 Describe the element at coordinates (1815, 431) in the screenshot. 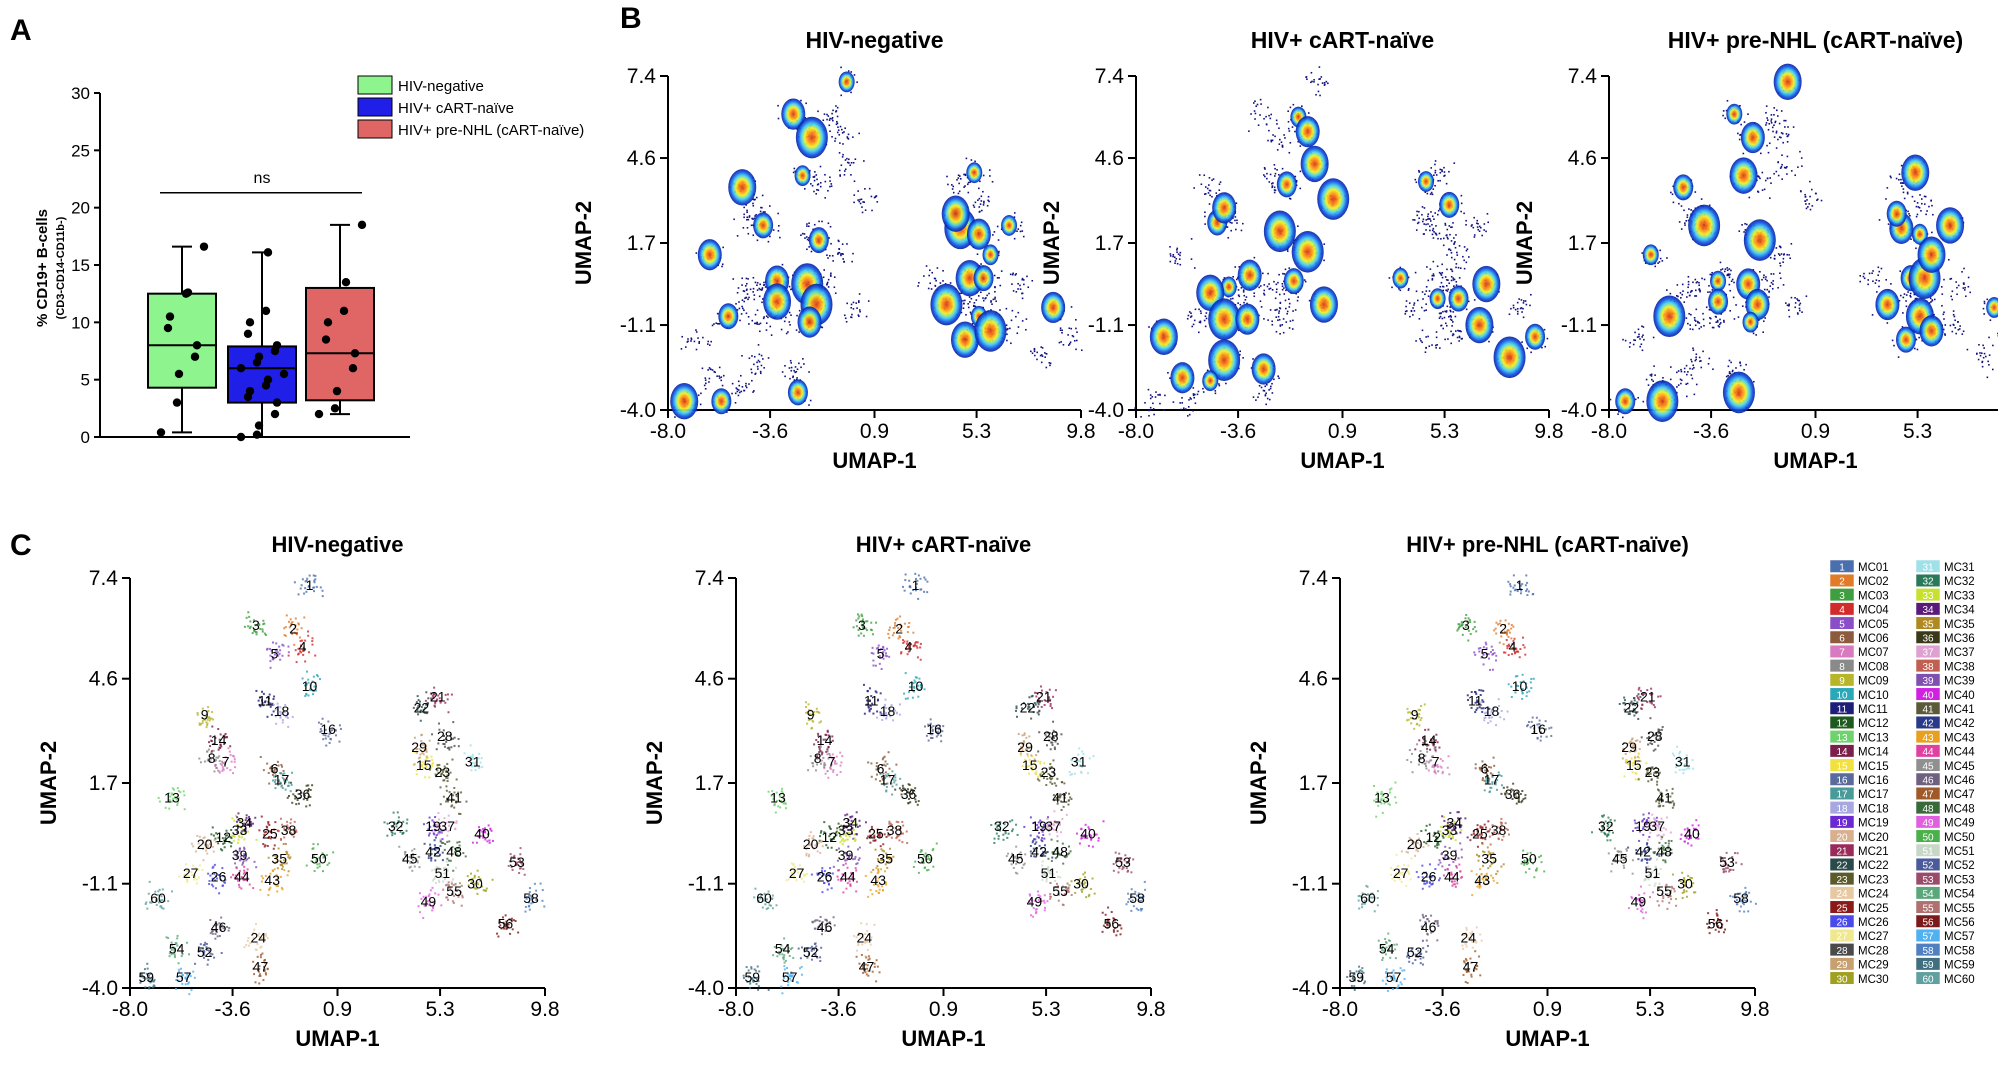

I see `x-tick-label: 0.9` at that location.